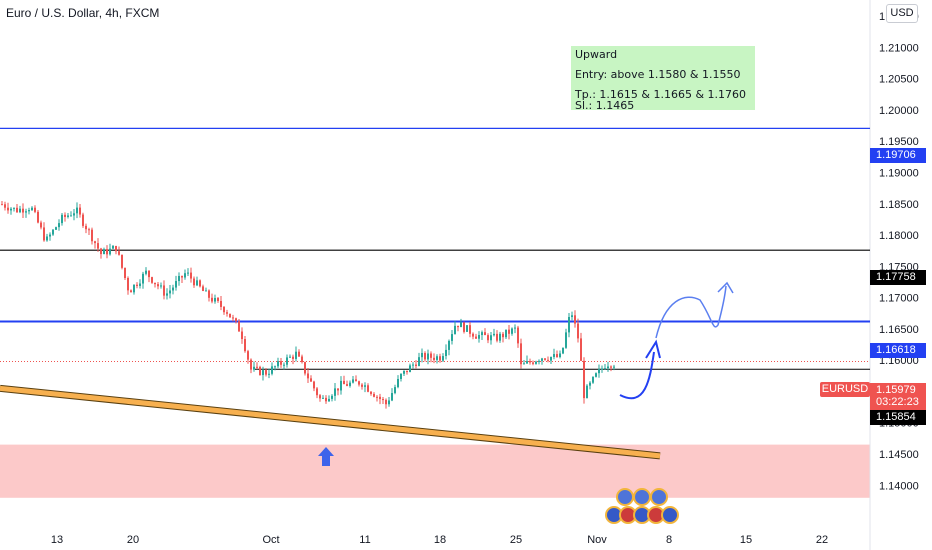  Describe the element at coordinates (899, 111) in the screenshot. I see `y-tick-label: 1.20000` at that location.